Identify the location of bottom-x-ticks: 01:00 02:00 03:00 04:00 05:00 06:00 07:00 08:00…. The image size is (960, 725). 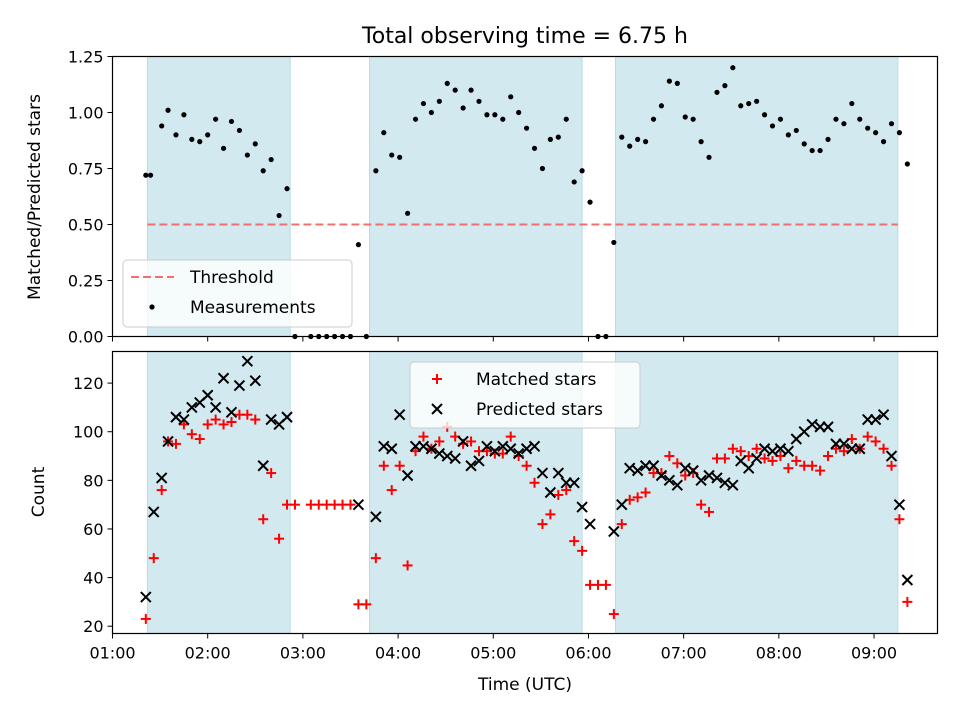
(493, 648).